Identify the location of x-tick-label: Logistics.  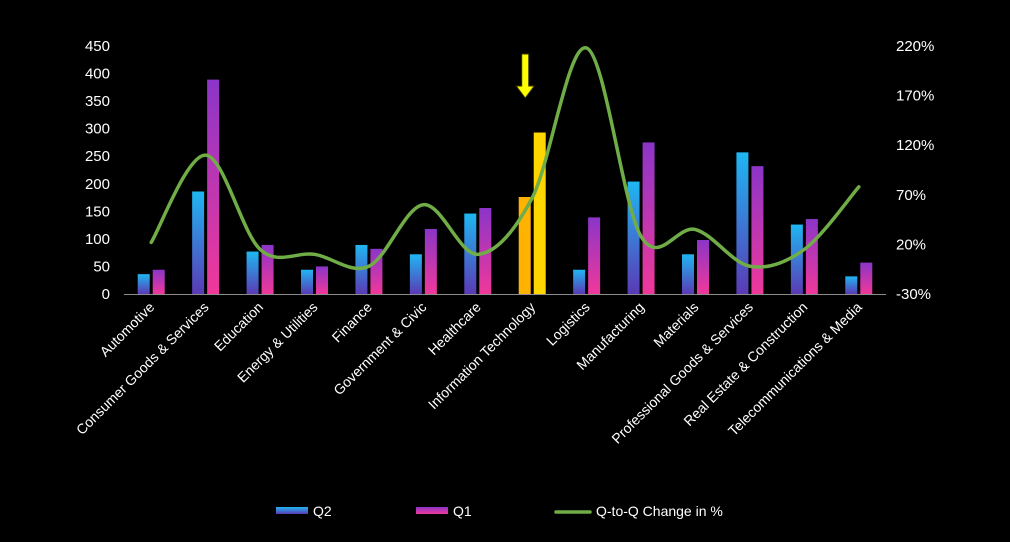
(568, 324).